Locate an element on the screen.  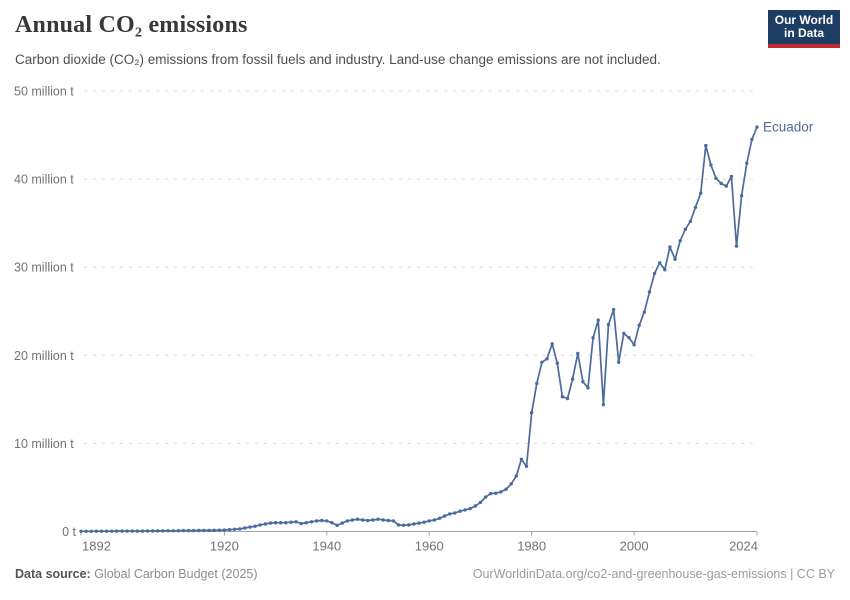
series-entity-label: Ecuador is located at coordinates (788, 127).